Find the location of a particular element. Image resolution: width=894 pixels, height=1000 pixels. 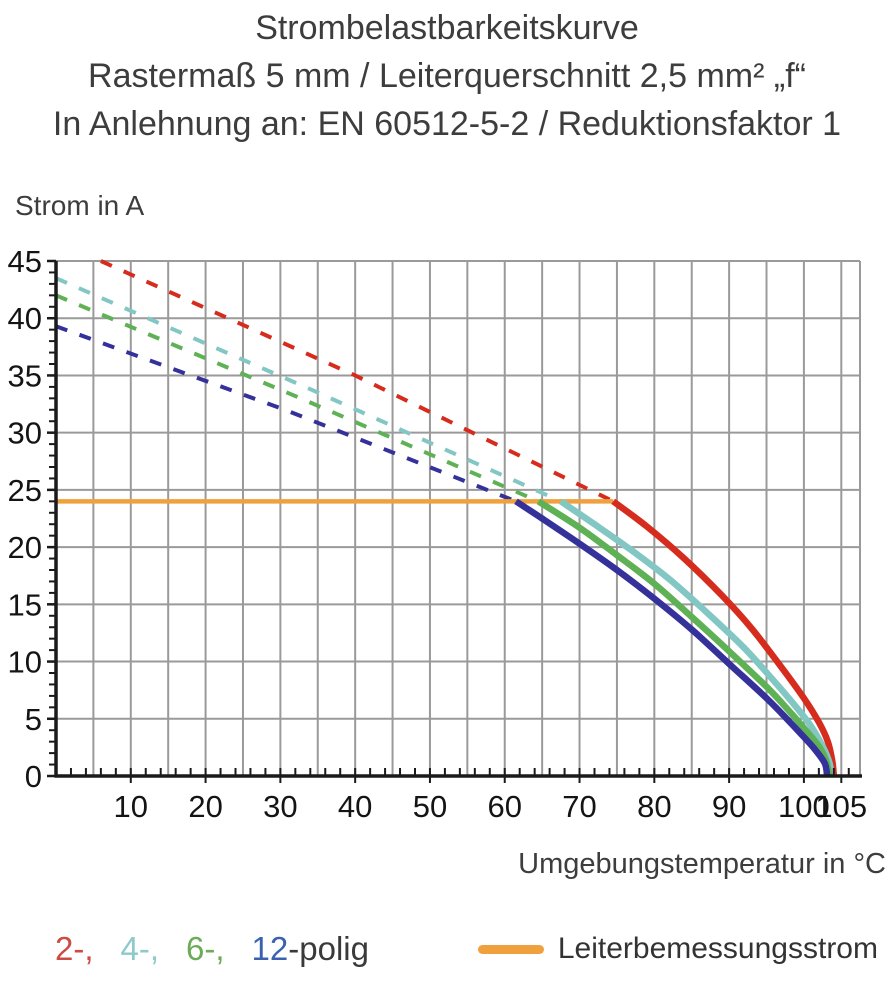

legend-4polig: 4-, is located at coordinates (140, 948).